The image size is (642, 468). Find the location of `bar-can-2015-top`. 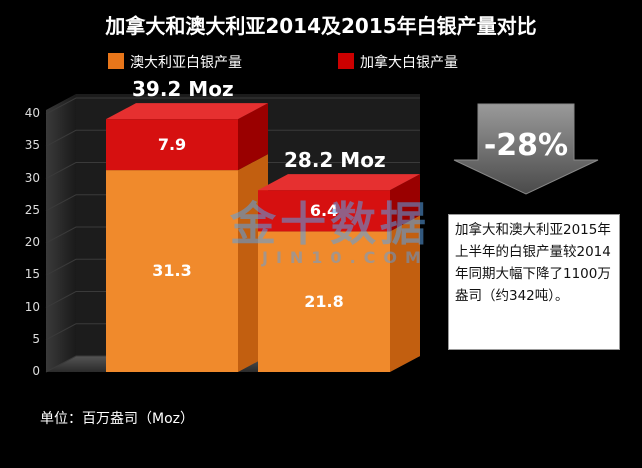

bar-can-2015-top is located at coordinates (339, 182).